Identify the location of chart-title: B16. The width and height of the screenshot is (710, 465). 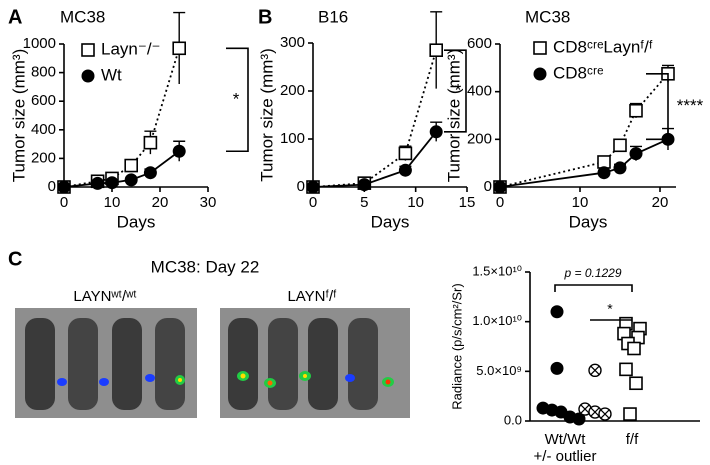
(333, 16).